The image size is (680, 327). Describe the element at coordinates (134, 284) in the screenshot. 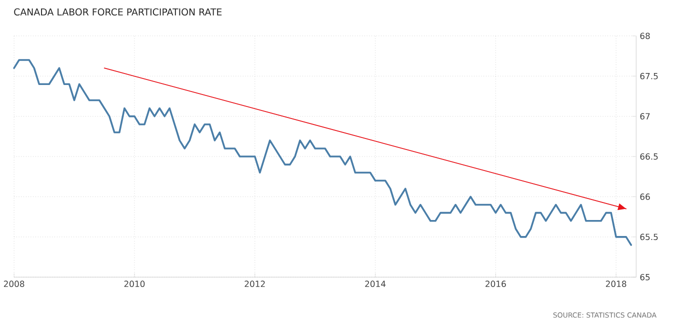

I see `x-tick-label: 2010` at that location.